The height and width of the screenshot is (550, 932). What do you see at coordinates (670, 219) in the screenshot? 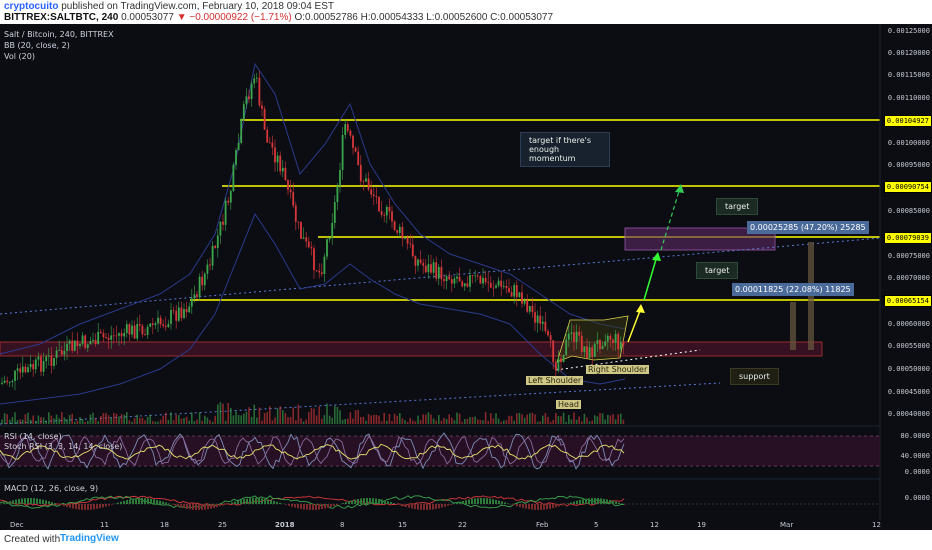
I see `dashed-arrow` at bounding box center [670, 219].